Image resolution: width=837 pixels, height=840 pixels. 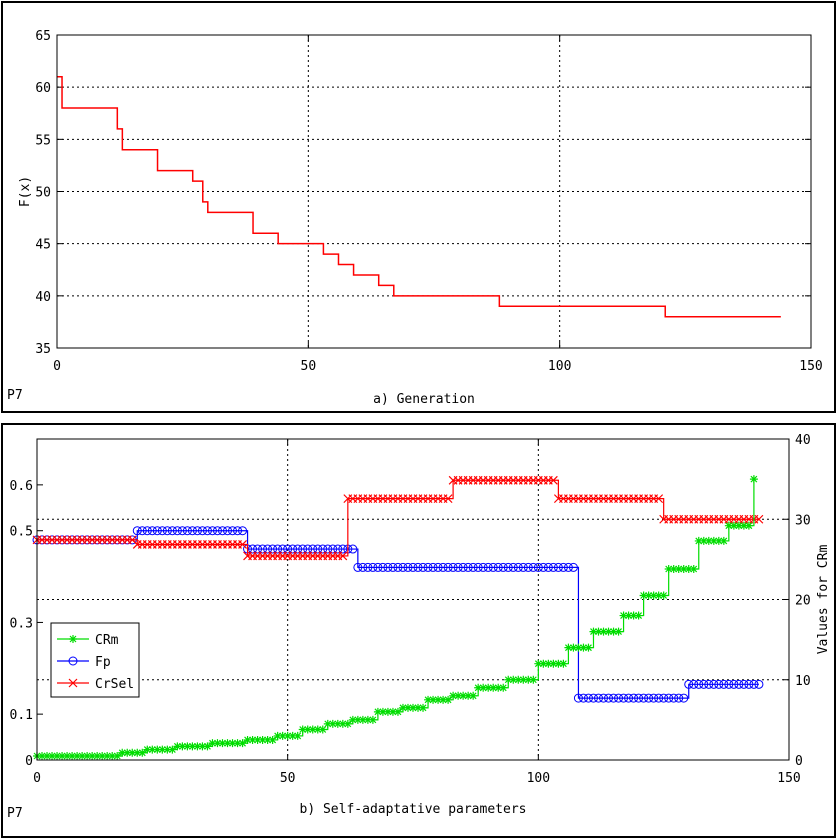 What do you see at coordinates (803, 520) in the screenshot?
I see `right-y-tick-label: 30` at bounding box center [803, 520].